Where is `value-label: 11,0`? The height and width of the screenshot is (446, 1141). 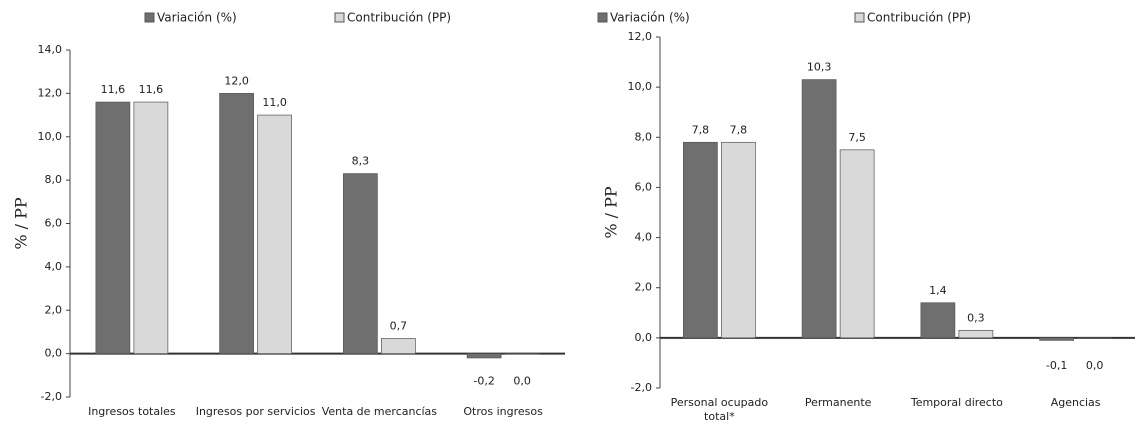
value-label: 11,0 is located at coordinates (274, 102).